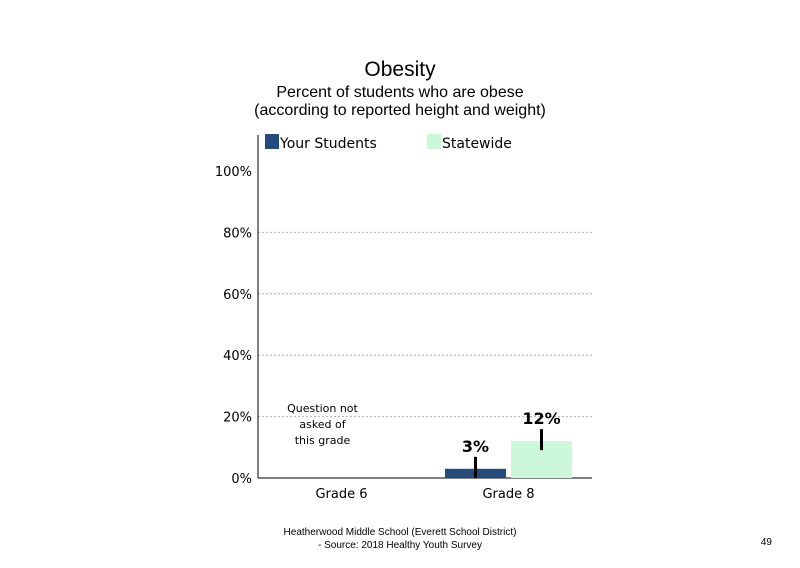 Image resolution: width=800 pixels, height=568 pixels. Describe the element at coordinates (766, 542) in the screenshot. I see `page-number: 49` at that location.